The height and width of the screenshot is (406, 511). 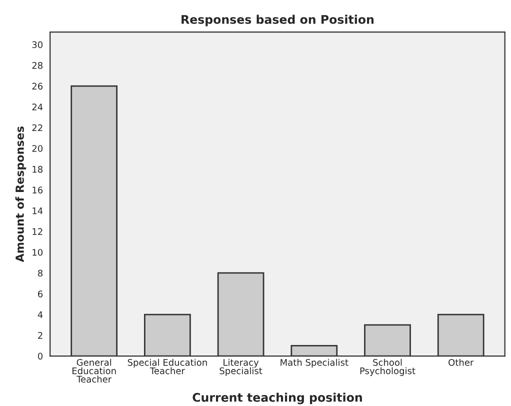 What do you see at coordinates (37, 107) in the screenshot?
I see `y-tick-label: 24` at bounding box center [37, 107].